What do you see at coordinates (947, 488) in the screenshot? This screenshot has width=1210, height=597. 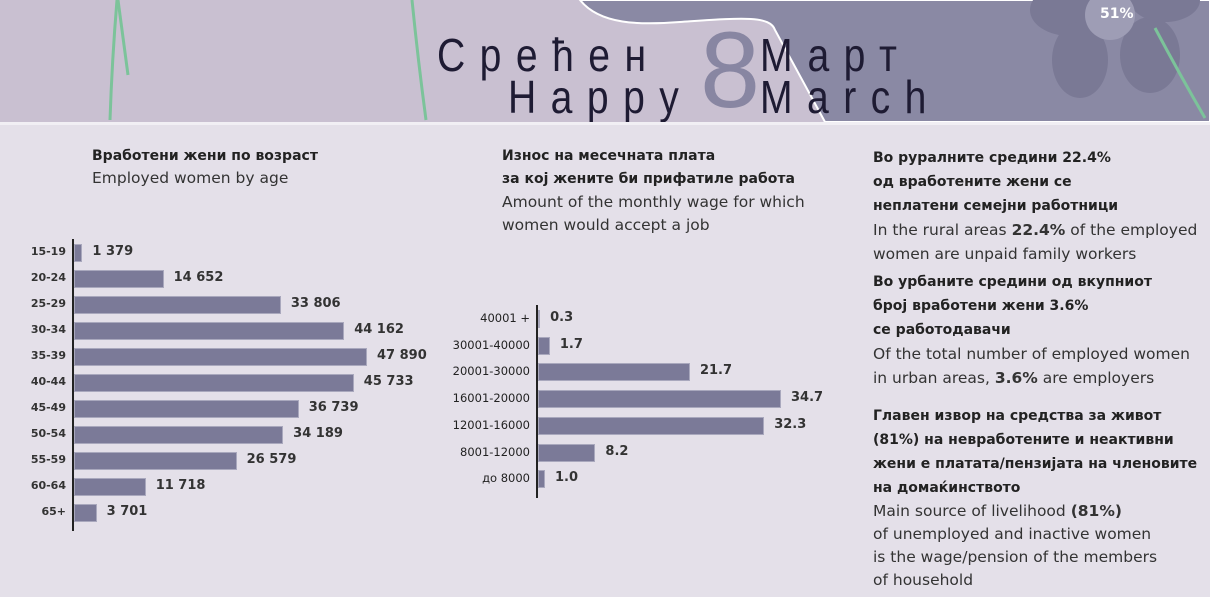 I see `fact-livelihood-mk-4: на домаќинството` at bounding box center [947, 488].